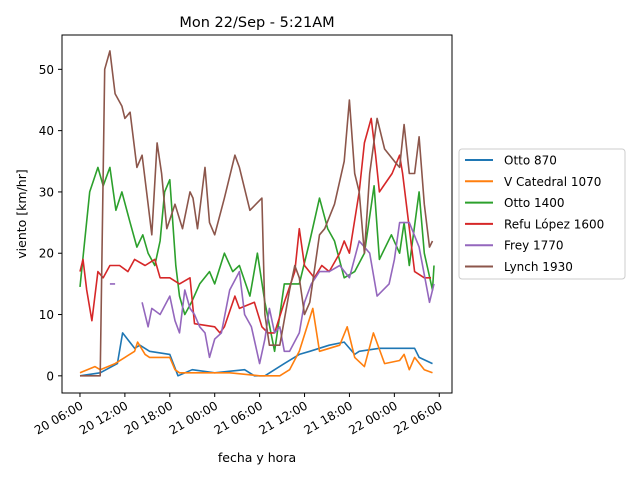 This screenshot has height=480, width=640. What do you see at coordinates (148, 417) in the screenshot?
I see `x-tick-label: 20 18:00` at bounding box center [148, 417].